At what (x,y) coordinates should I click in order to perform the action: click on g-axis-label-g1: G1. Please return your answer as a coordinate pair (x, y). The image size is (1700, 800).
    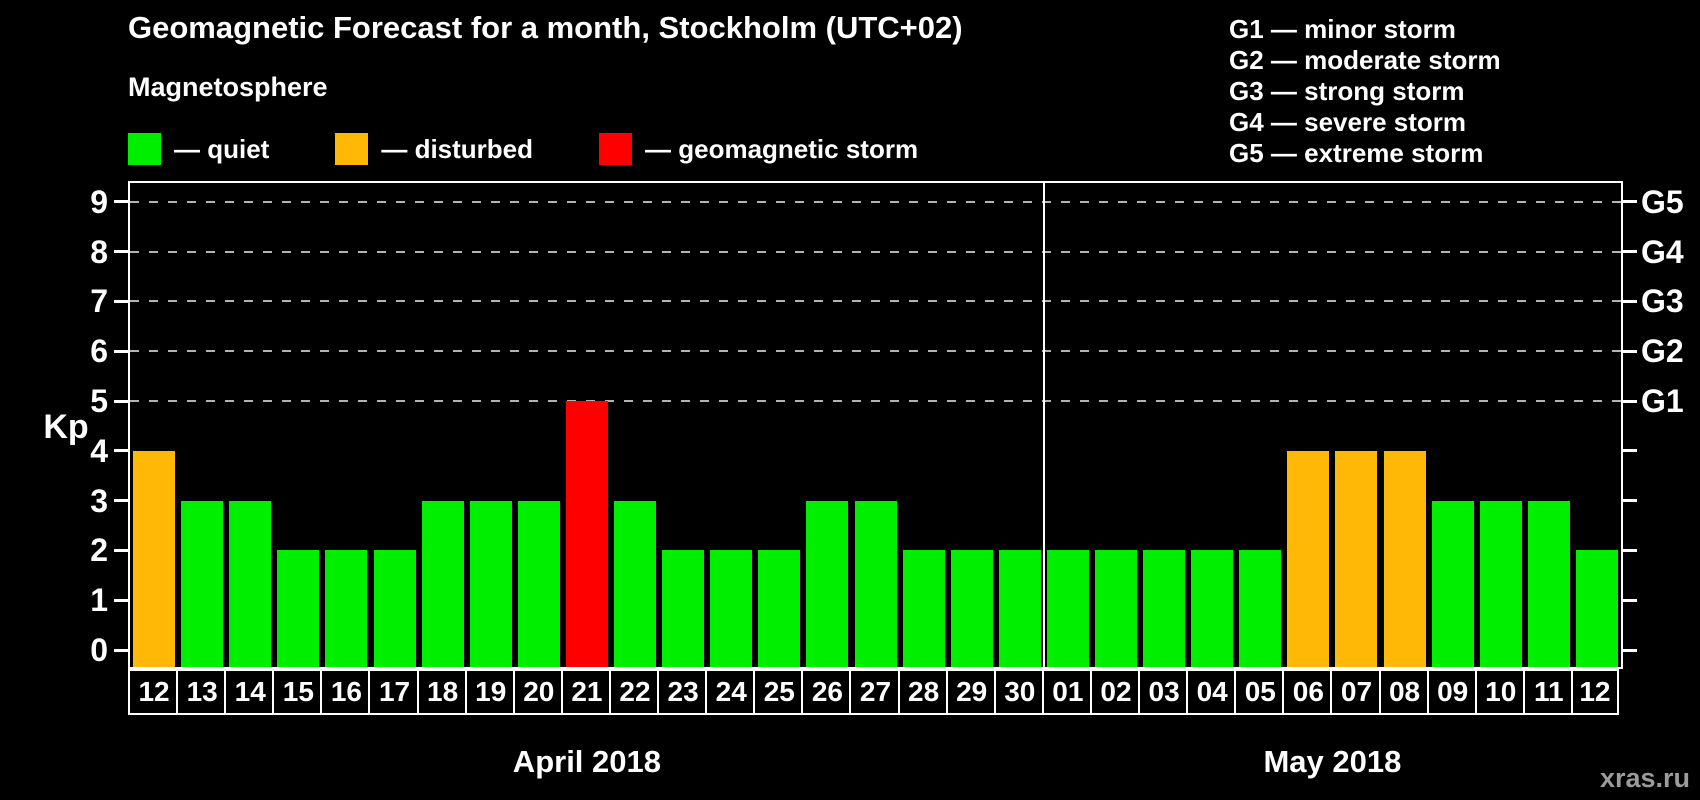
    Looking at the image, I should click on (1662, 401).